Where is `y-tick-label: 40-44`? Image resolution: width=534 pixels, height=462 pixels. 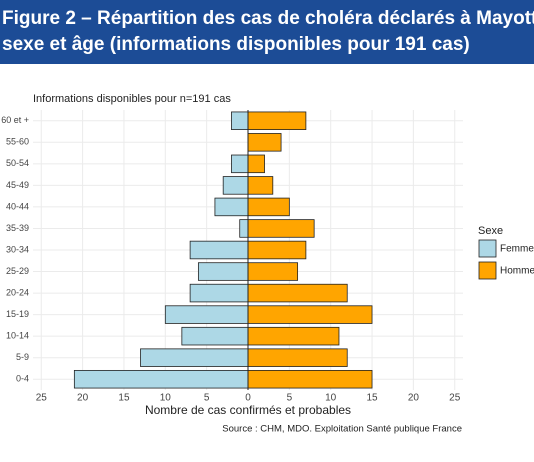
y-tick-label: 40-44 is located at coordinates (17, 206).